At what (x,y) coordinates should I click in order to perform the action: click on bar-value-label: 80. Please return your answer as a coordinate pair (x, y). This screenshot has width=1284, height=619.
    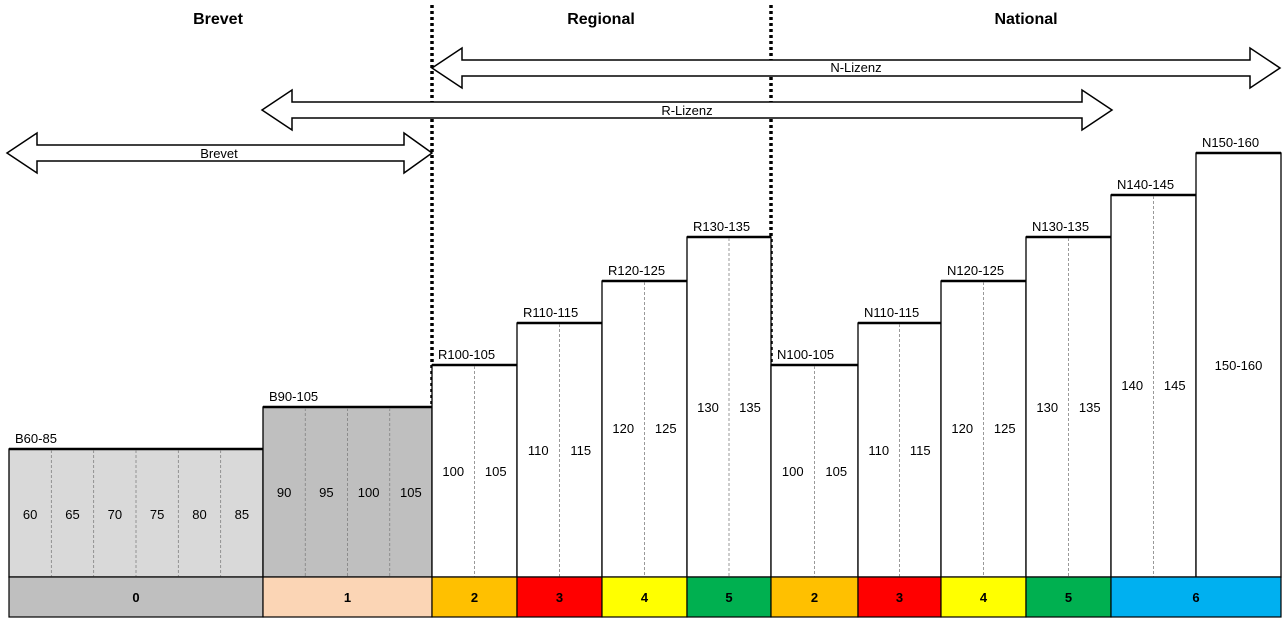
    Looking at the image, I should click on (199, 514).